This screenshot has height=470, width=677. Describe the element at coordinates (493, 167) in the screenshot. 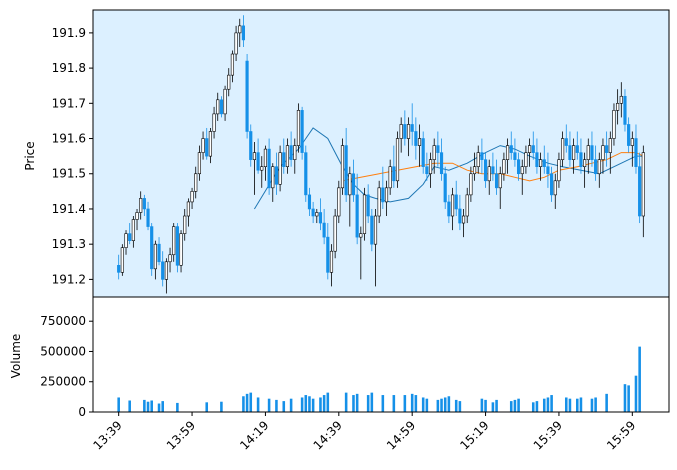

I see `moving-average-line` at that location.